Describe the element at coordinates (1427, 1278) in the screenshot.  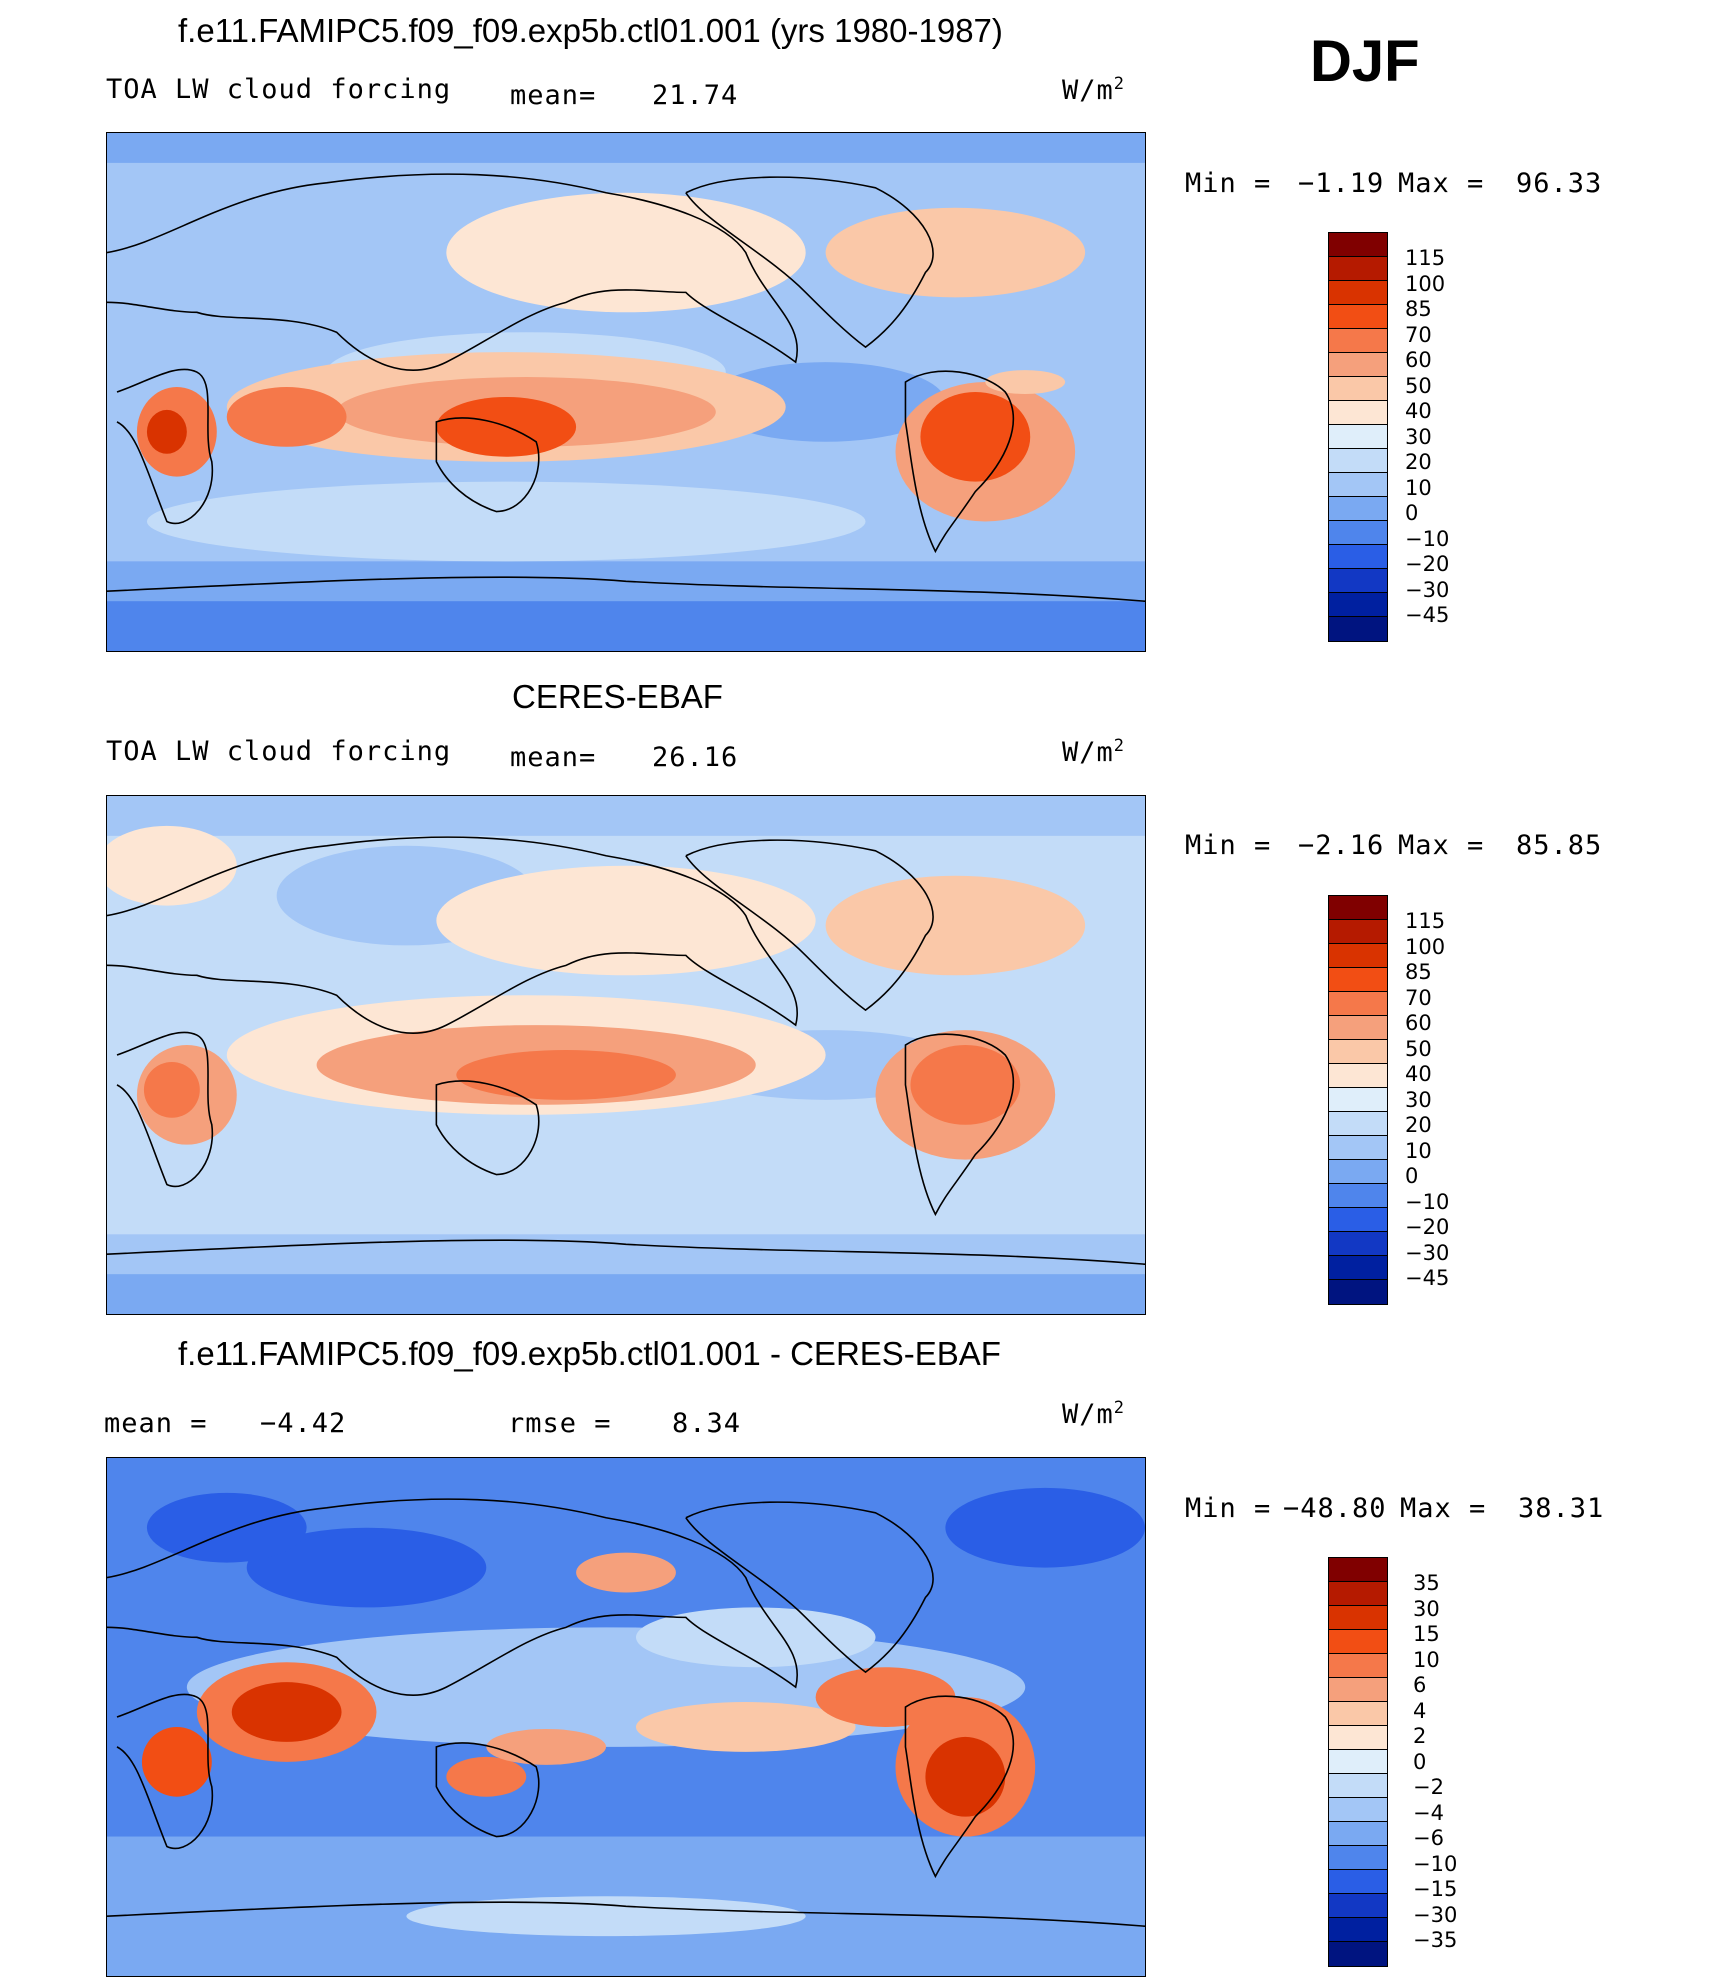
I see `cbar2-label: −45` at that location.